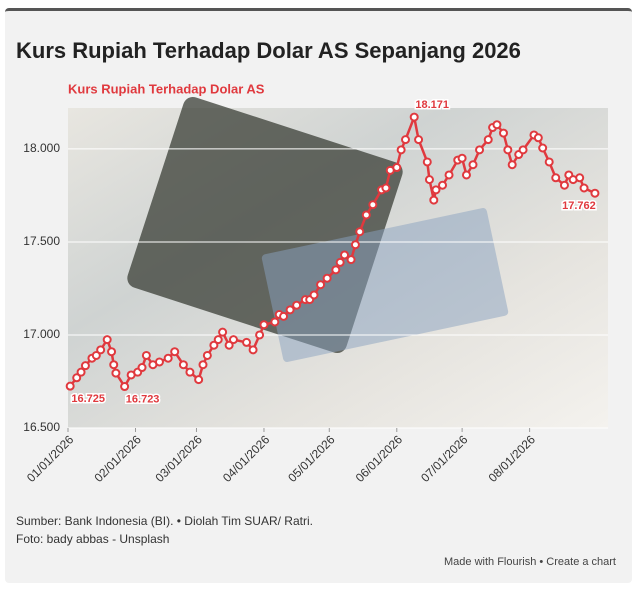  Describe the element at coordinates (41, 241) in the screenshot. I see `y-tick-label: 17.500` at that location.